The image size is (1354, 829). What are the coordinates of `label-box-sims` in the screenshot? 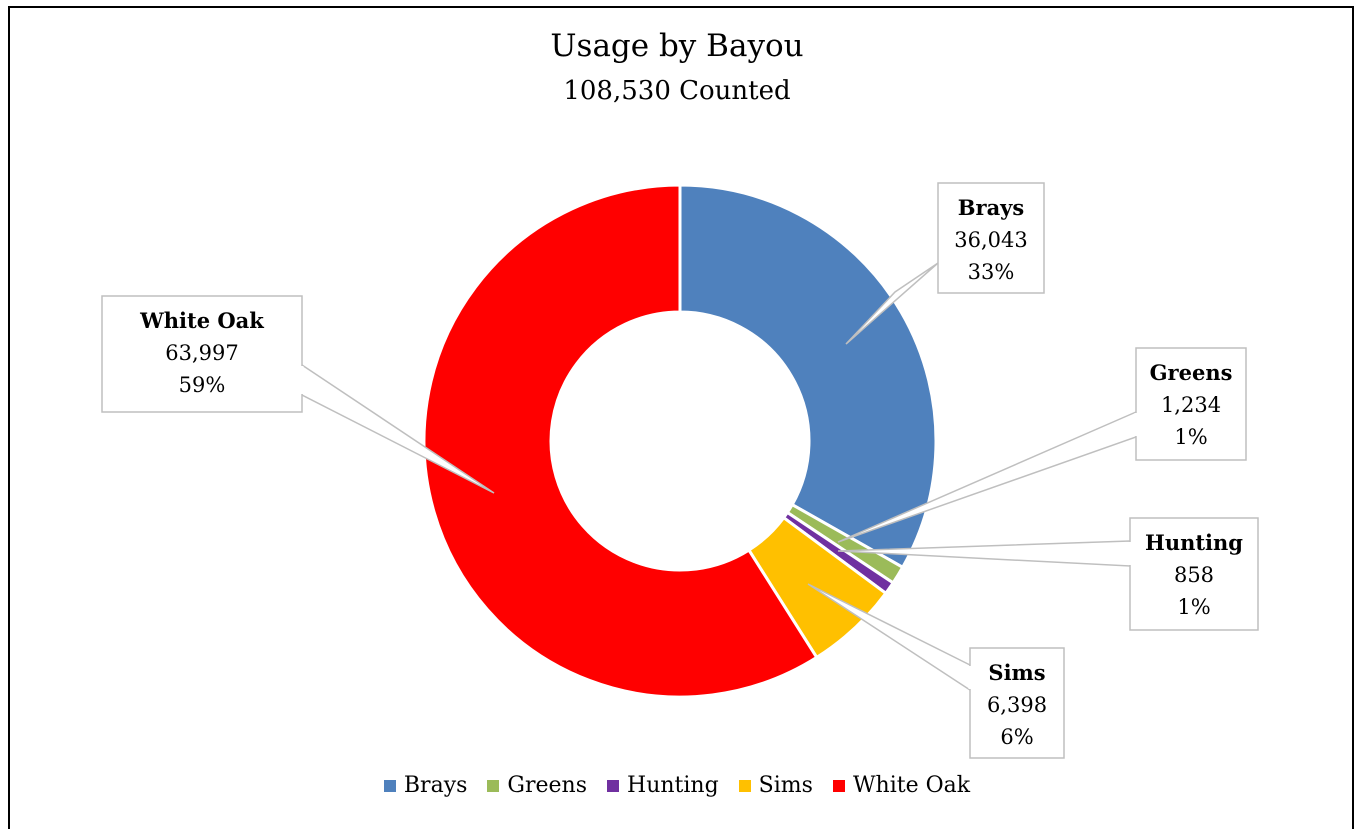 It's located at (1017, 703).